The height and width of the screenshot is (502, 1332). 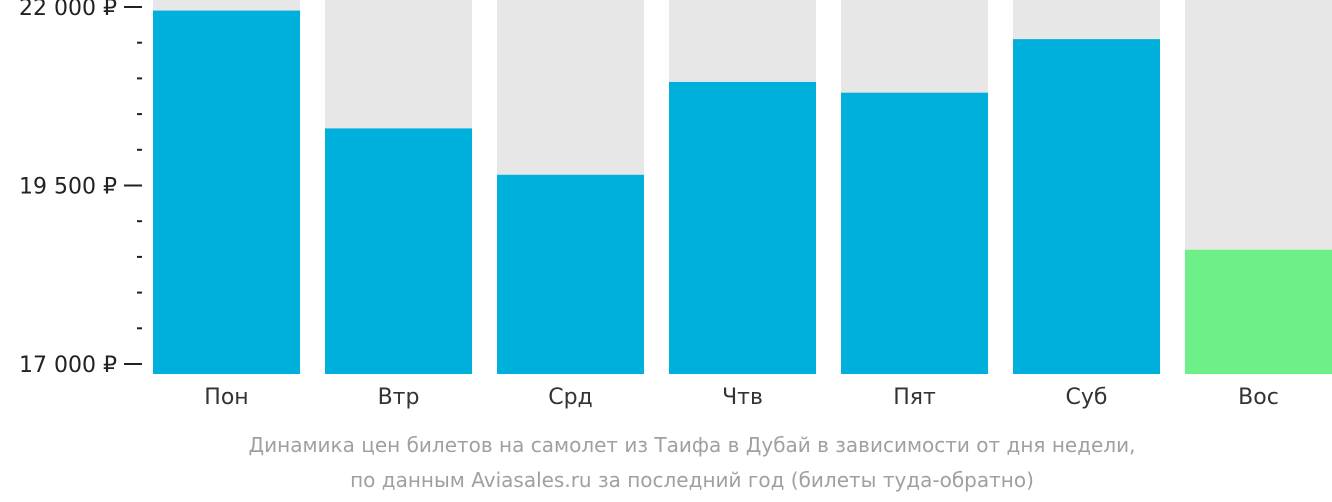 I want to click on x-tick-label-4: Чтв, so click(x=742, y=397).